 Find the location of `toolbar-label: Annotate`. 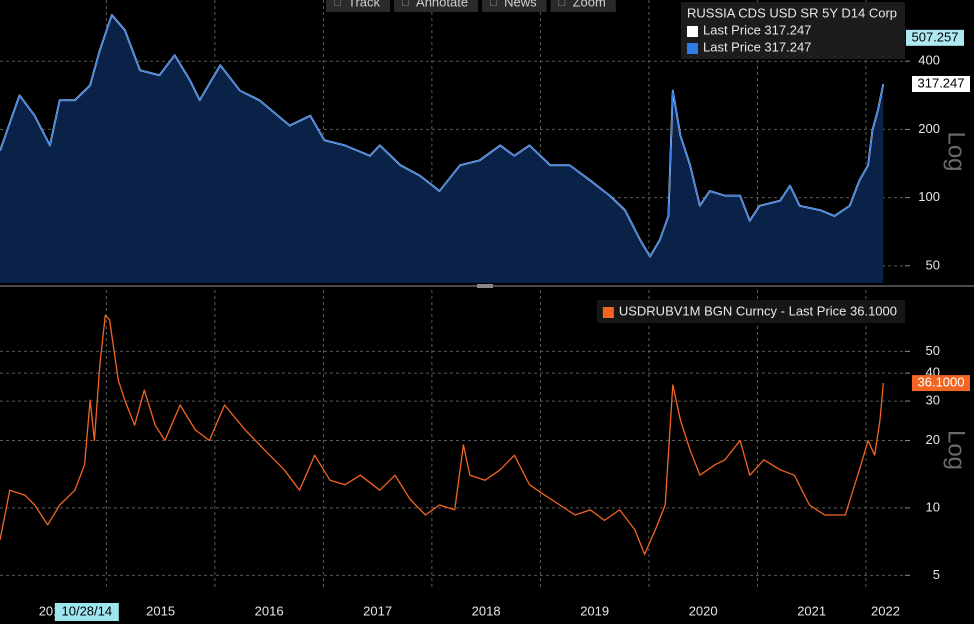

toolbar-label: Annotate is located at coordinates (442, 4).